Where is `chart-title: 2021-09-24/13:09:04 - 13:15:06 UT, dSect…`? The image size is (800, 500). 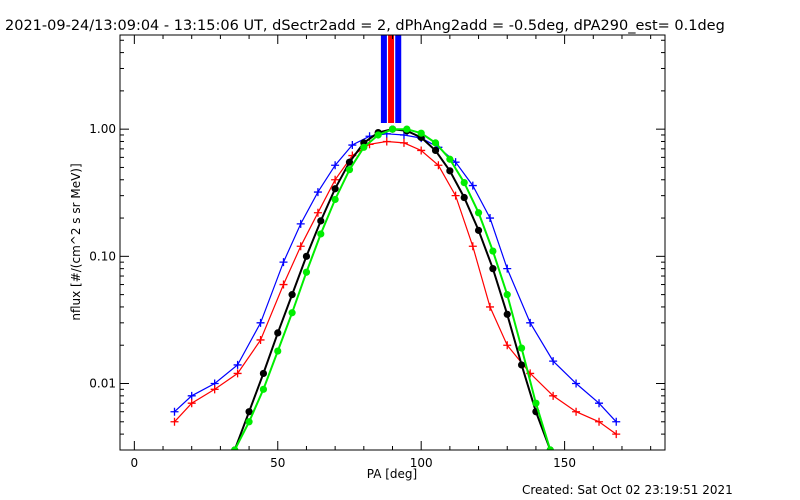 chart-title: 2021-09-24/13:09:04 - 13:15:06 UT, dSect… is located at coordinates (365, 26).